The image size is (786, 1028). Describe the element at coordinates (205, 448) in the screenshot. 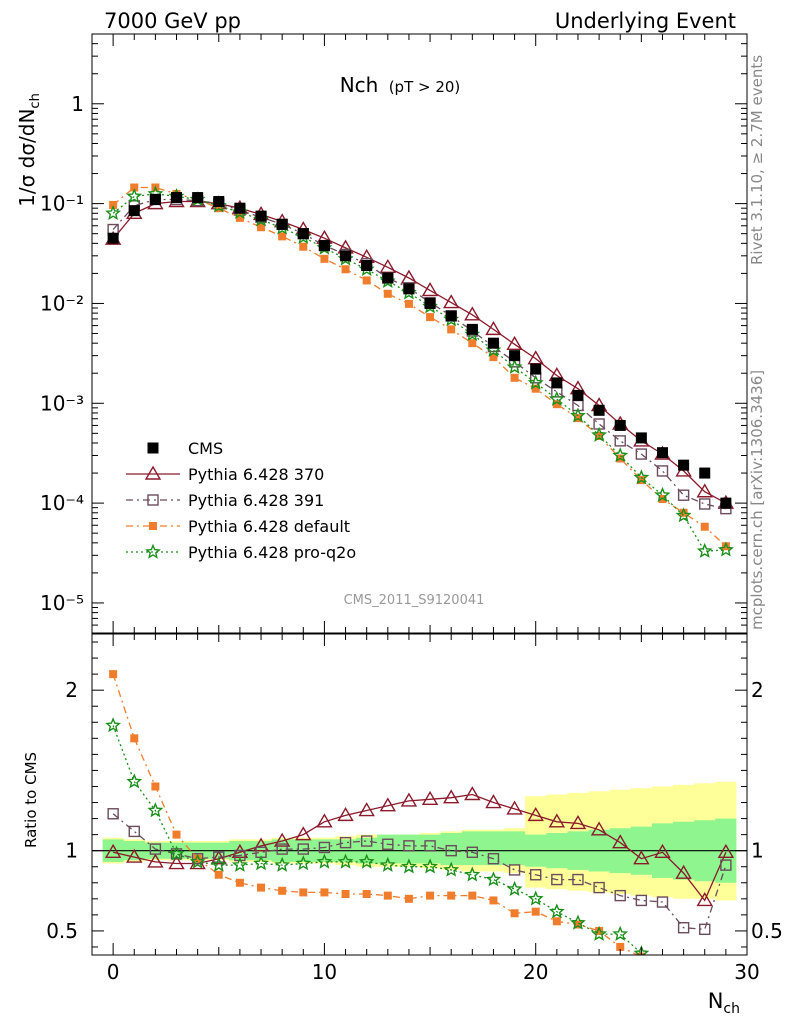

I see `legend-label: CMS` at that location.